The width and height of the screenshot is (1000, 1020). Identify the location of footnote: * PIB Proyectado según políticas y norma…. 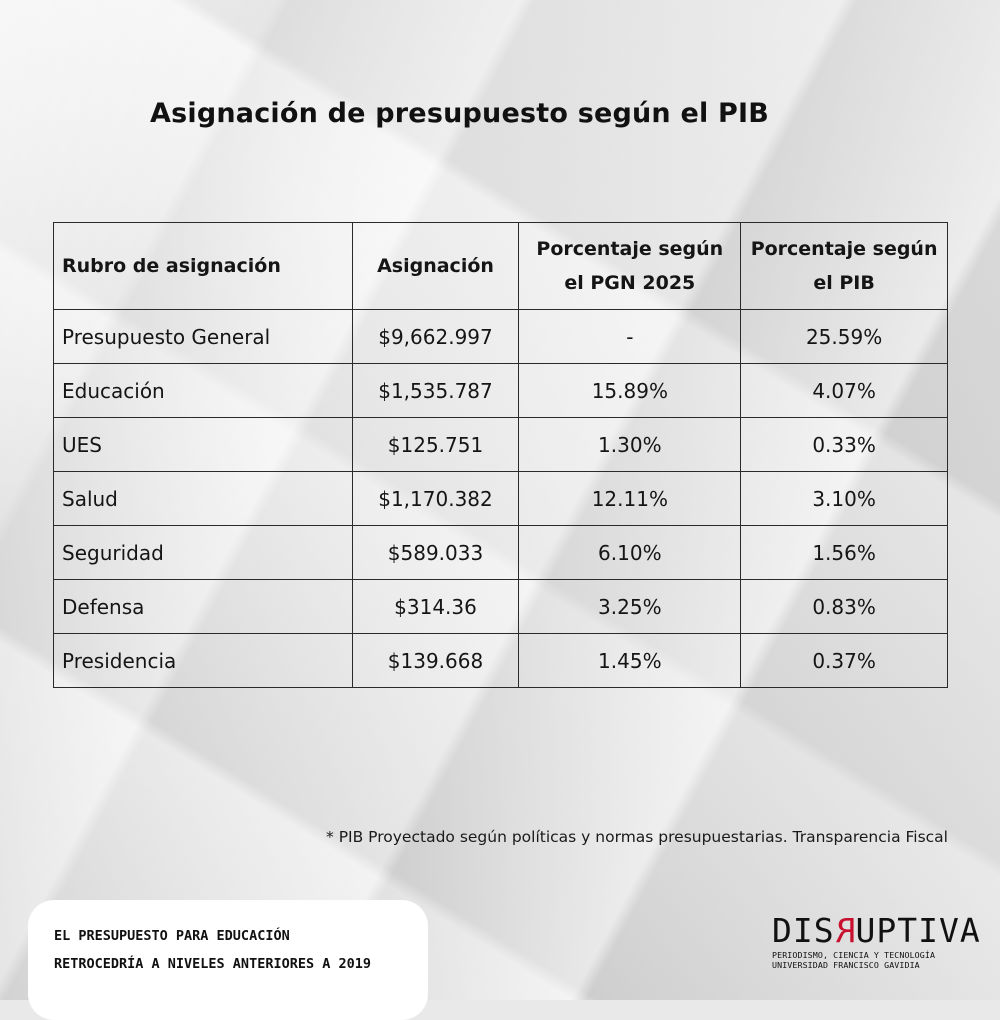
(637, 837).